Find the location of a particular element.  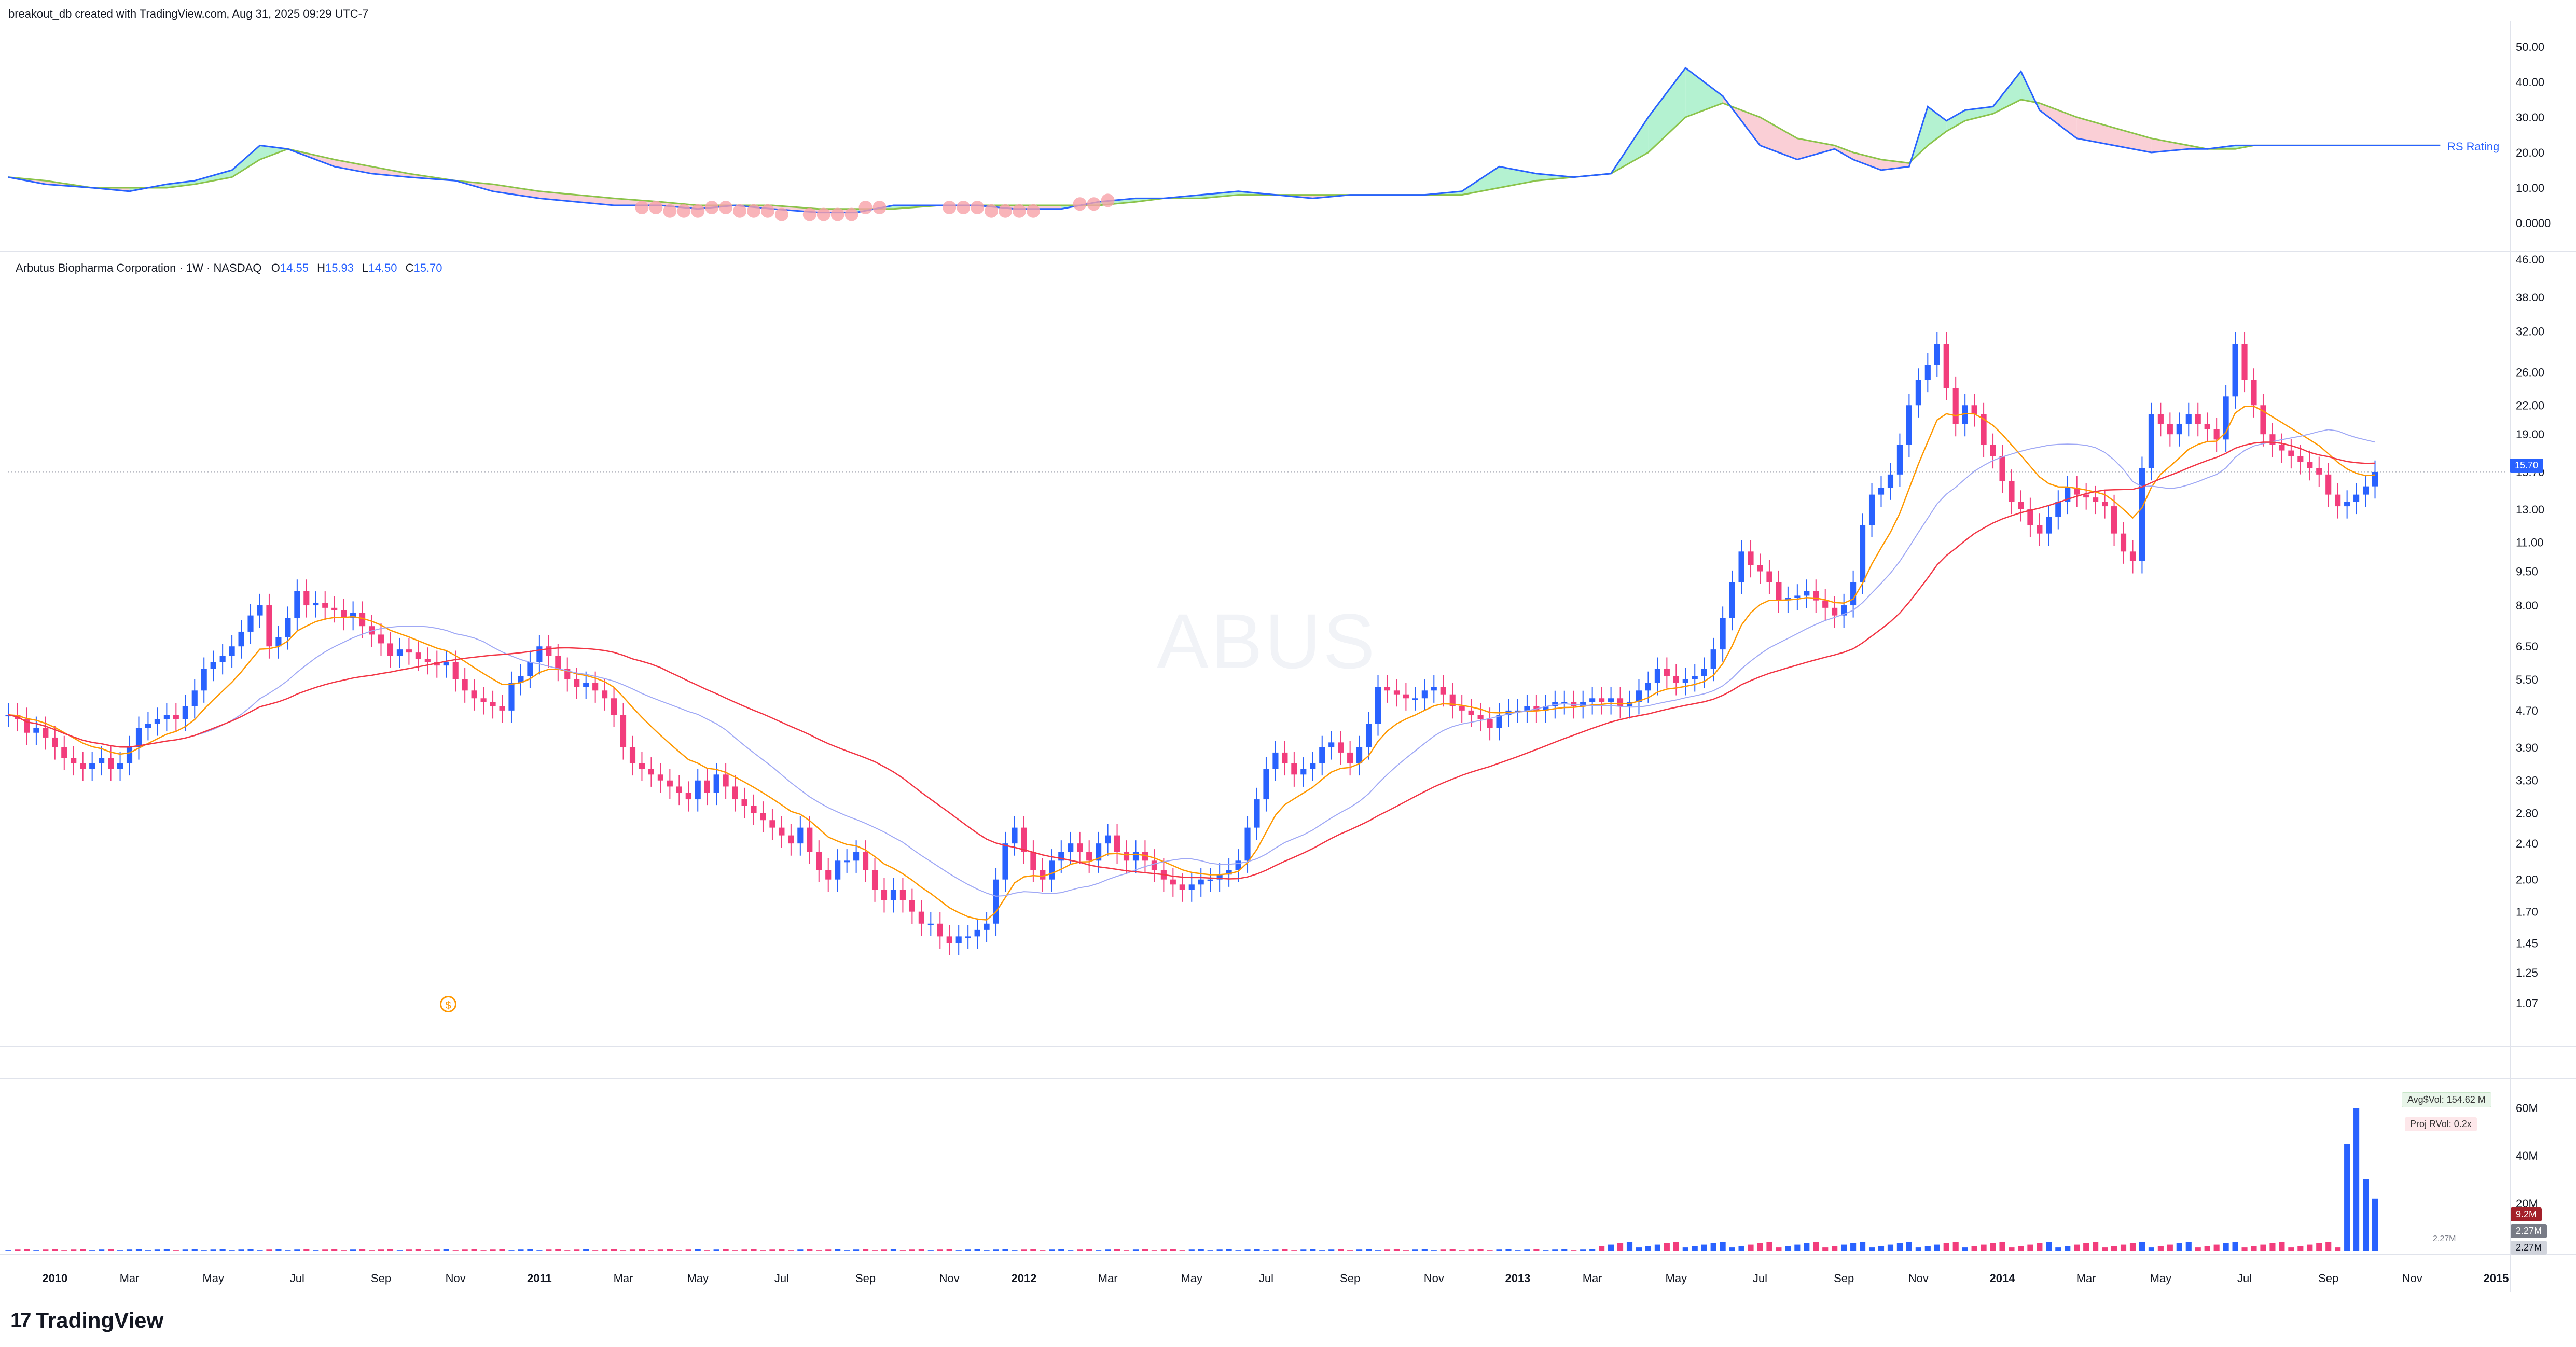

close-value: 15.70 is located at coordinates (427, 267).